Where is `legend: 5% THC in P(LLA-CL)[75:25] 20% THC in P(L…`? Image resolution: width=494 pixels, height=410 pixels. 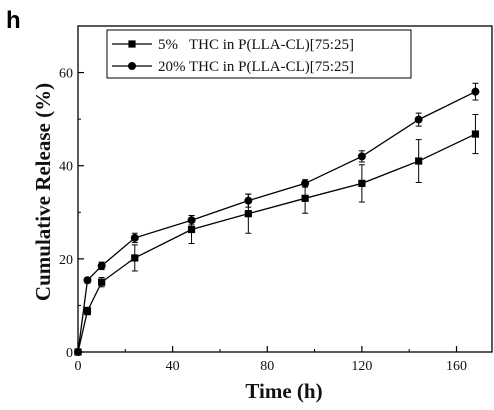
legend: 5% THC in P(LLA-CL)[75:25] 20% THC in P(L… is located at coordinates (259, 54).